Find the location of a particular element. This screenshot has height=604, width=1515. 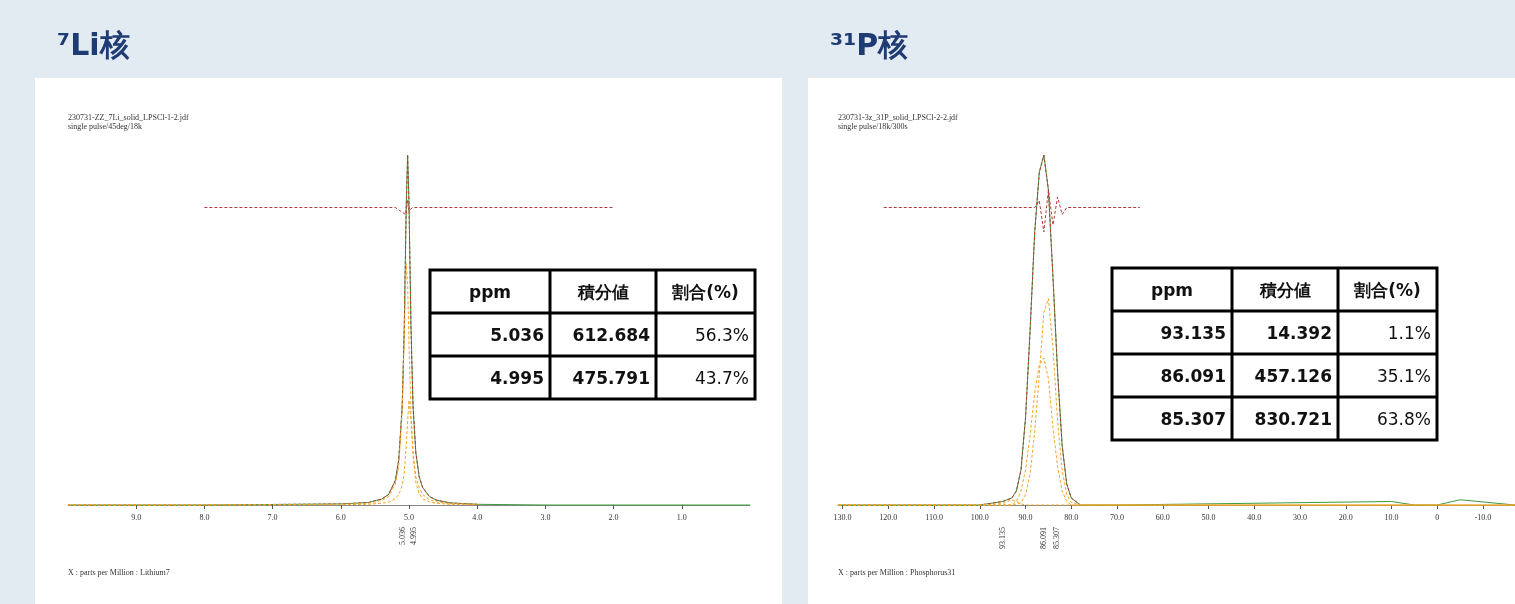

x-tick-label: 120.0 is located at coordinates (888, 517).